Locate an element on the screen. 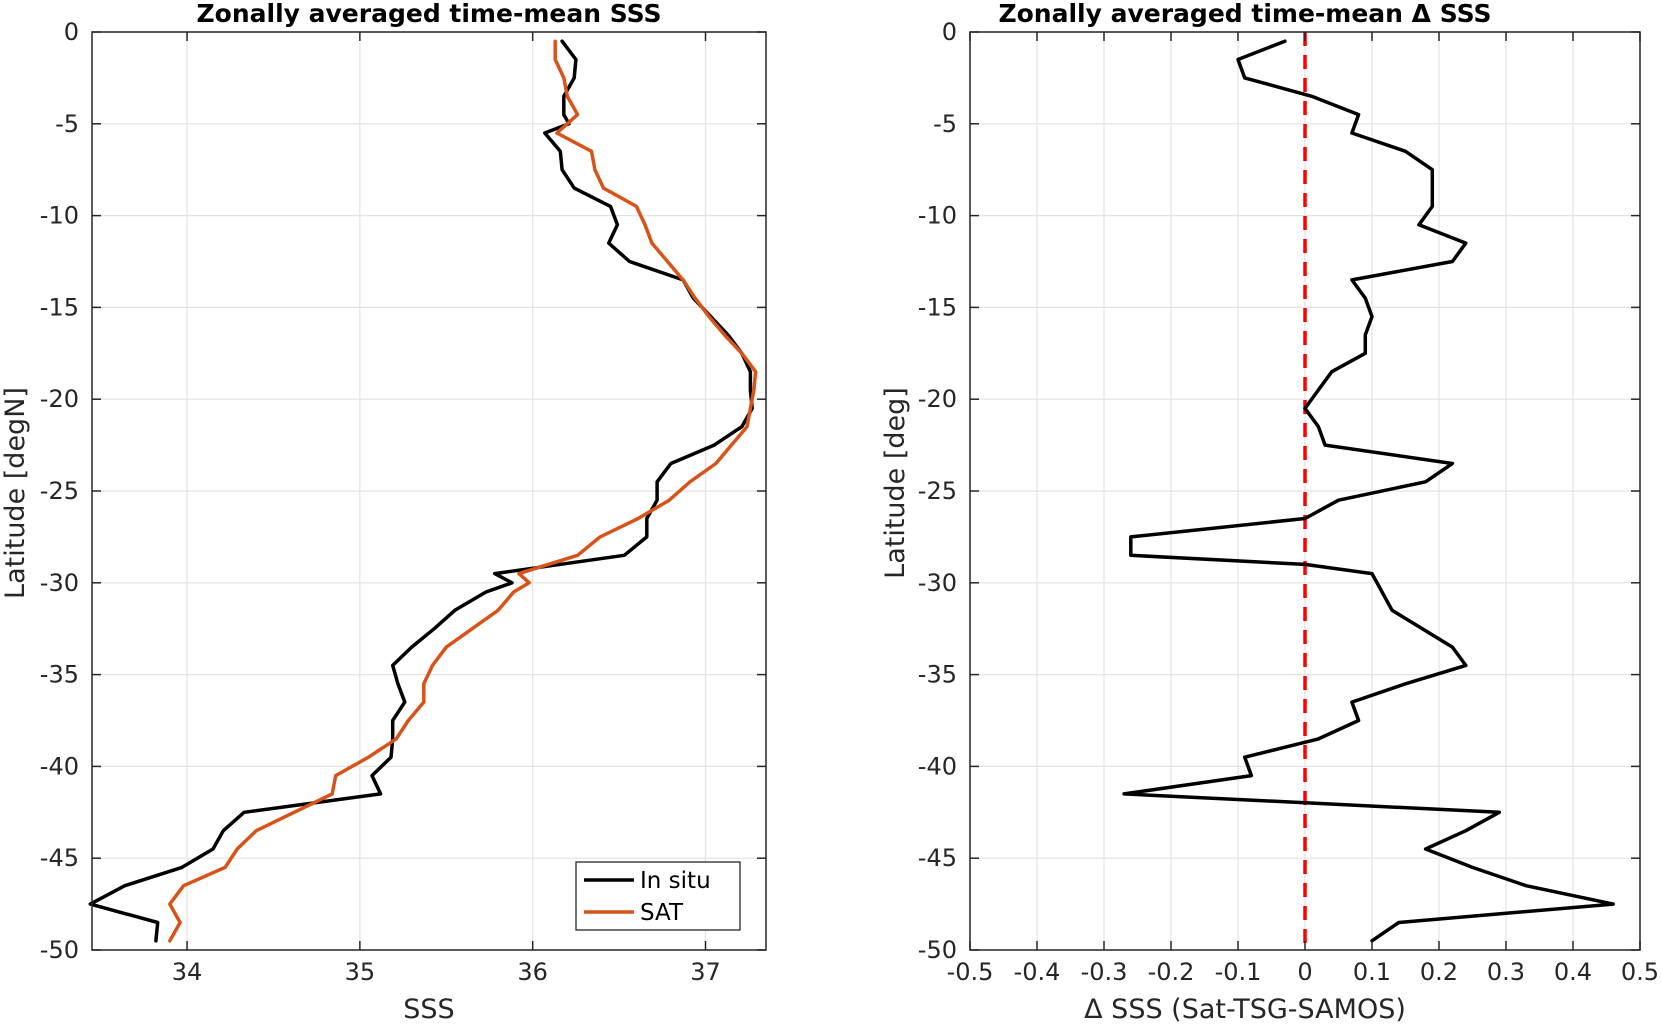 The height and width of the screenshot is (1025, 1661). sss-y-tick-label: -15 is located at coordinates (59, 307).